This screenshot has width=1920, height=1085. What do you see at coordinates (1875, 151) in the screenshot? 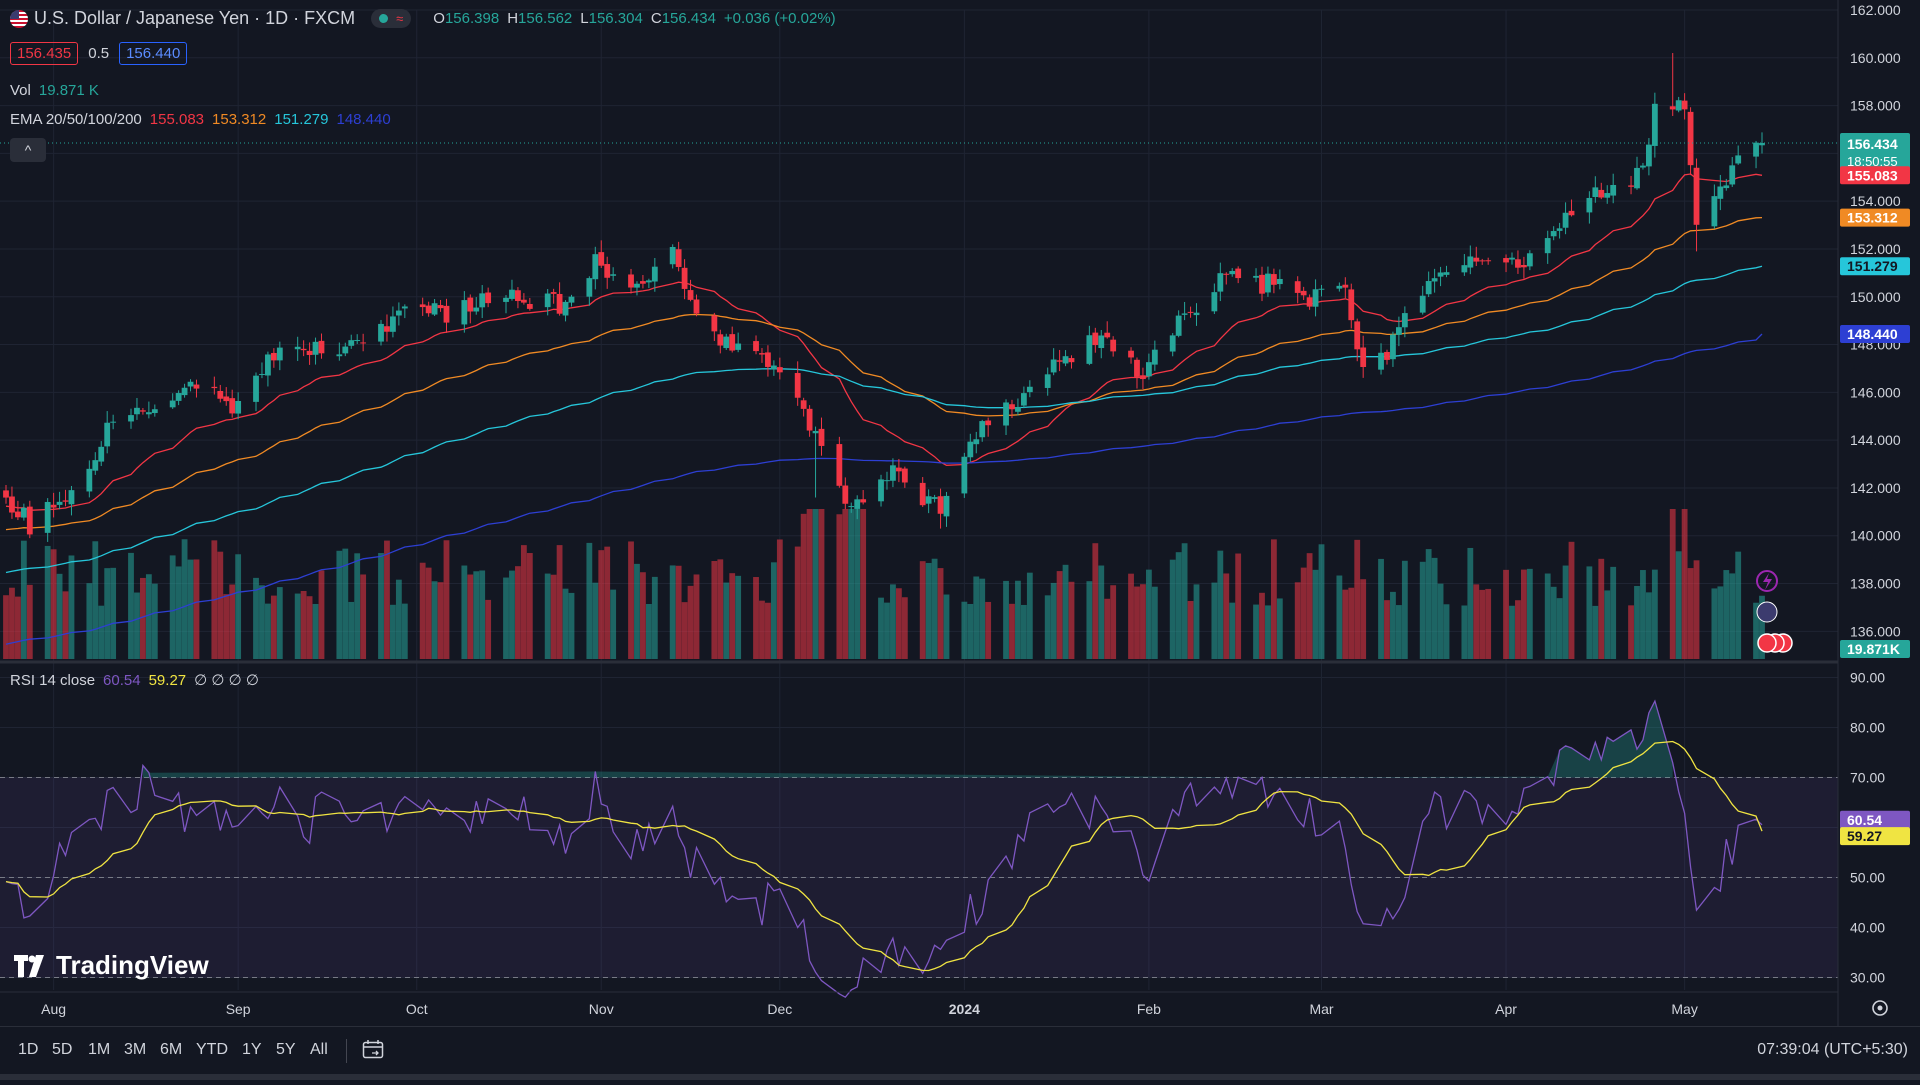
I see `price-label-0: 156.434 18:50:55` at bounding box center [1875, 151].